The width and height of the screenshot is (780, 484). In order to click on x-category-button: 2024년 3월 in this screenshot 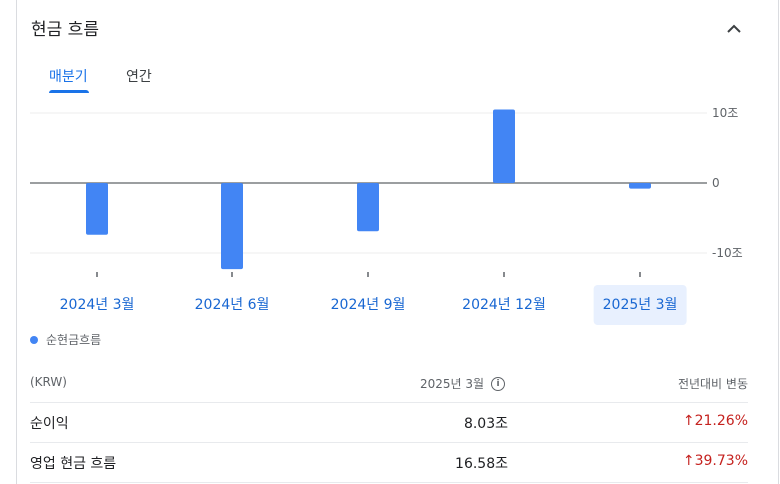, I will do `click(97, 305)`.